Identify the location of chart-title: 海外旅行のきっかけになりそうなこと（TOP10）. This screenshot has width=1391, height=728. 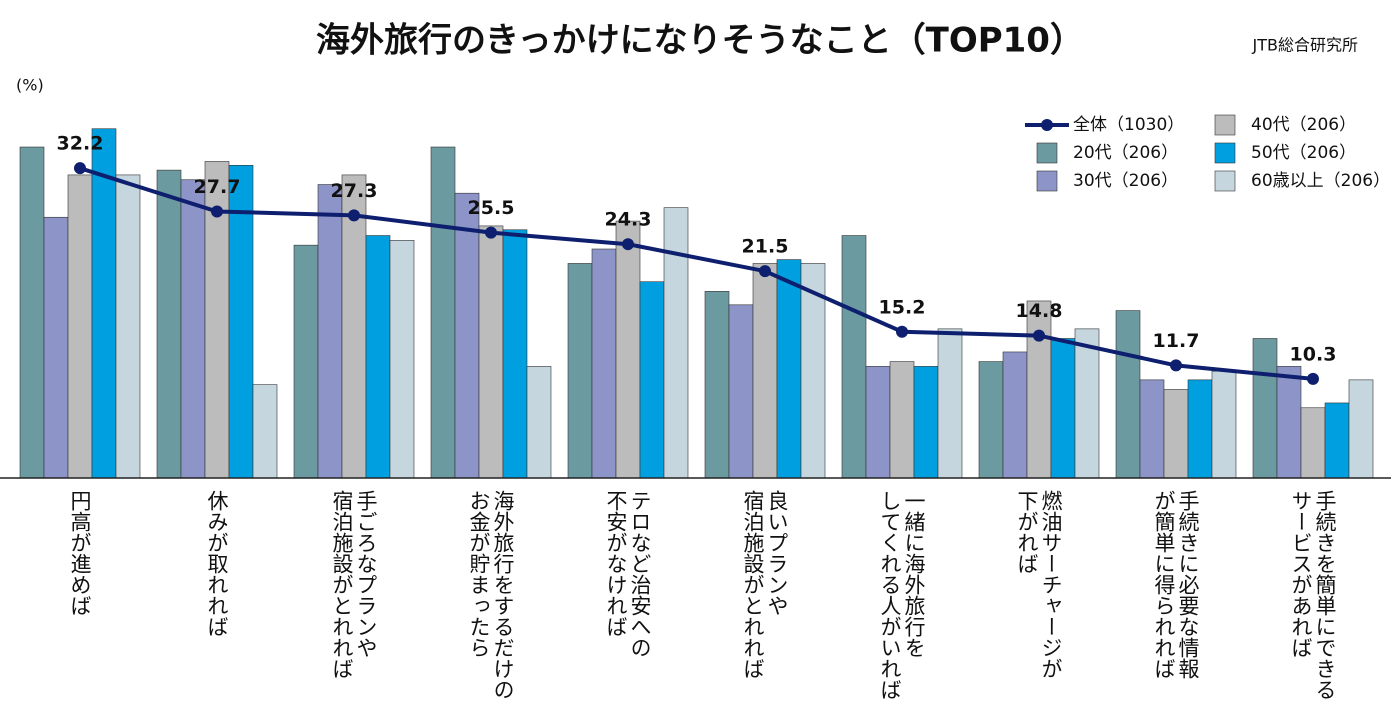
(700, 41).